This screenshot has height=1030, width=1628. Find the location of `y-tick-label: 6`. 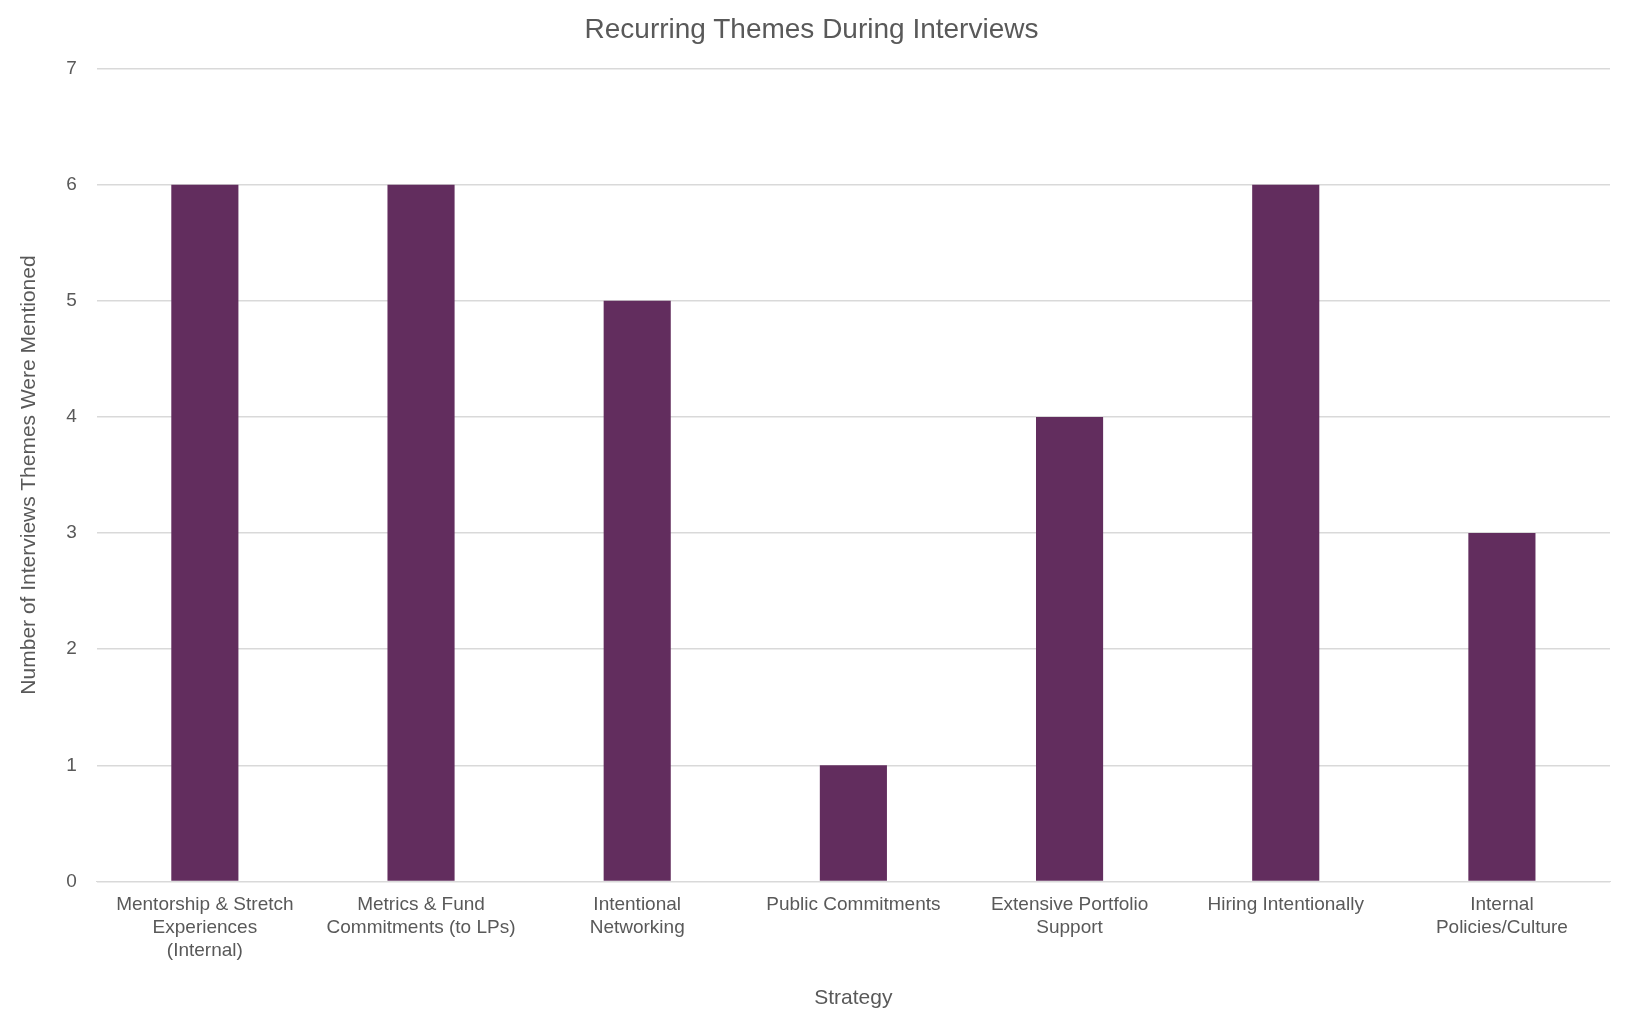

y-tick-label: 6 is located at coordinates (71, 183).